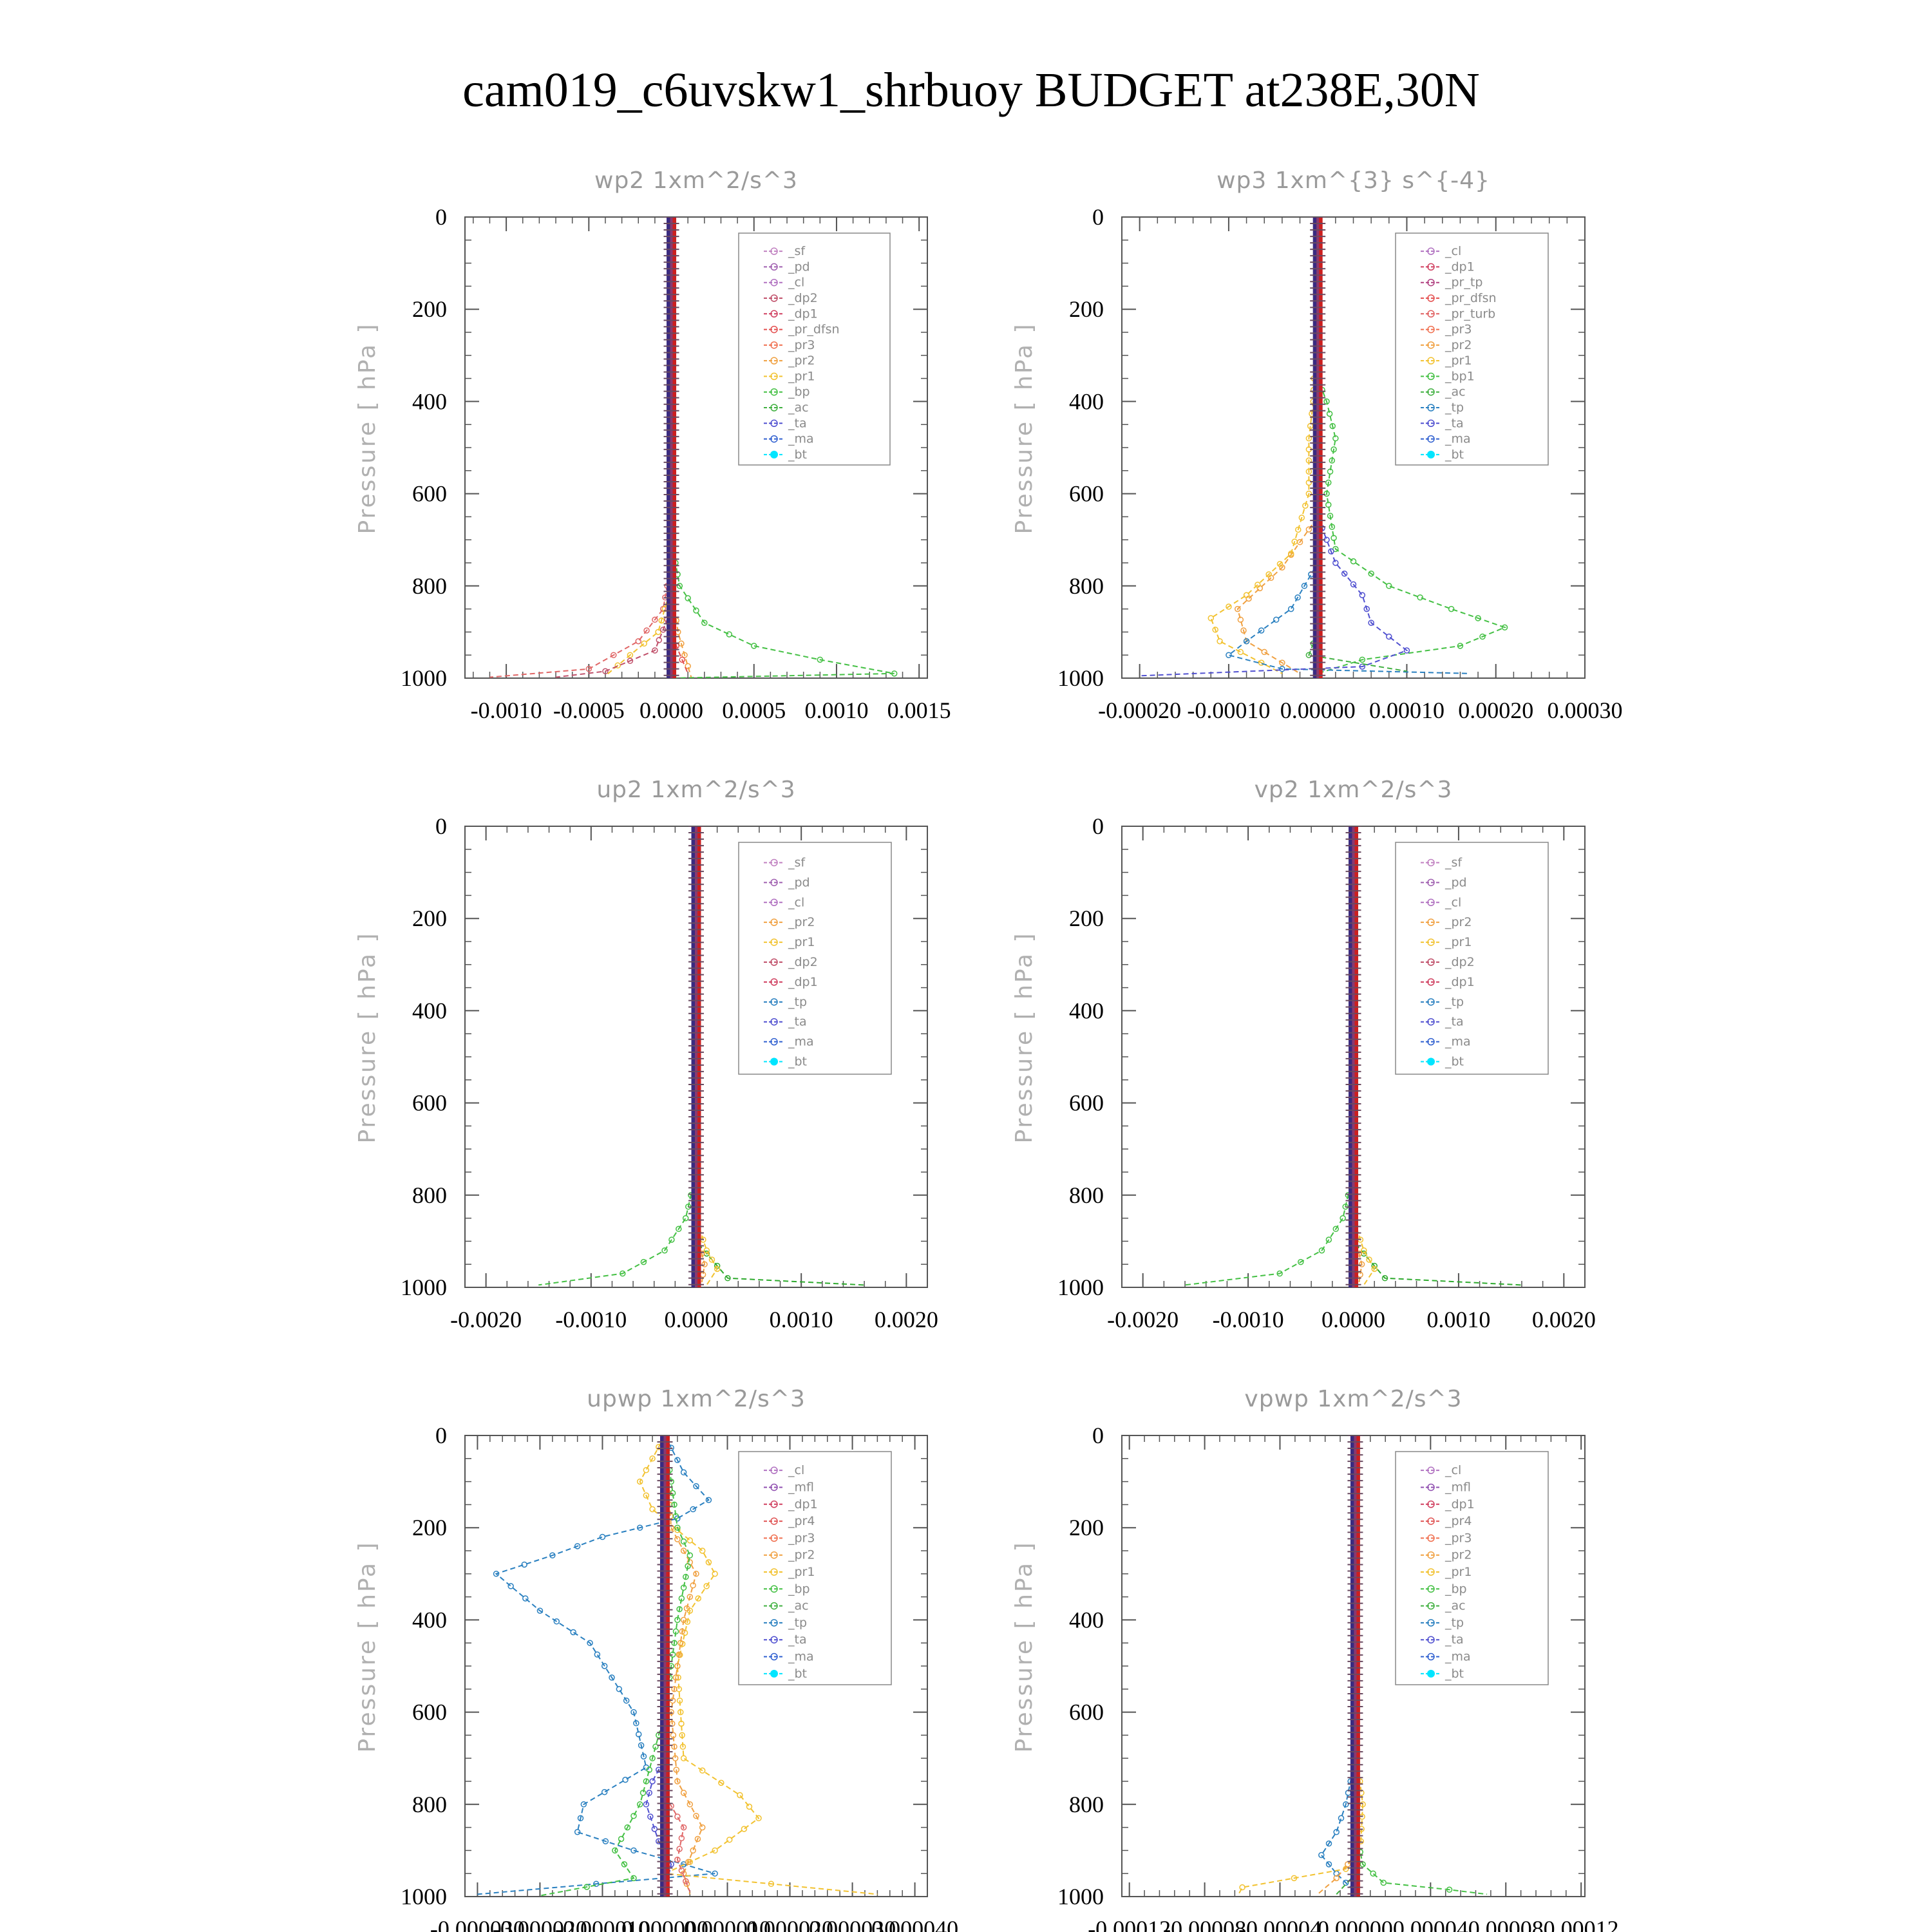  I want to click on x-tick-label: 0.00008, so click(1506, 1924).